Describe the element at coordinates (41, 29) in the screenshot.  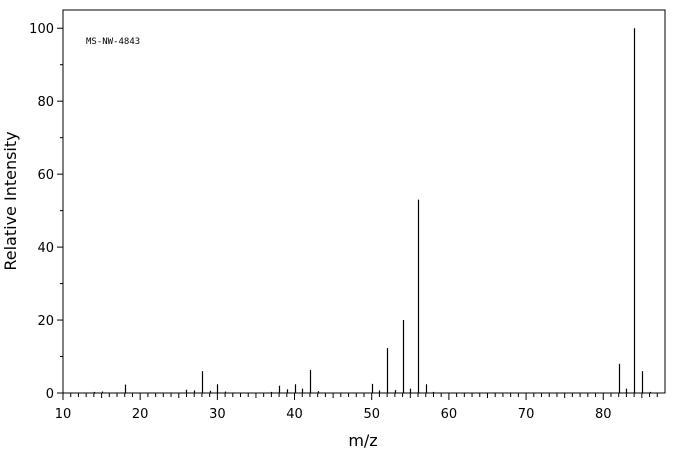
I see `y-tick-label: 100` at that location.